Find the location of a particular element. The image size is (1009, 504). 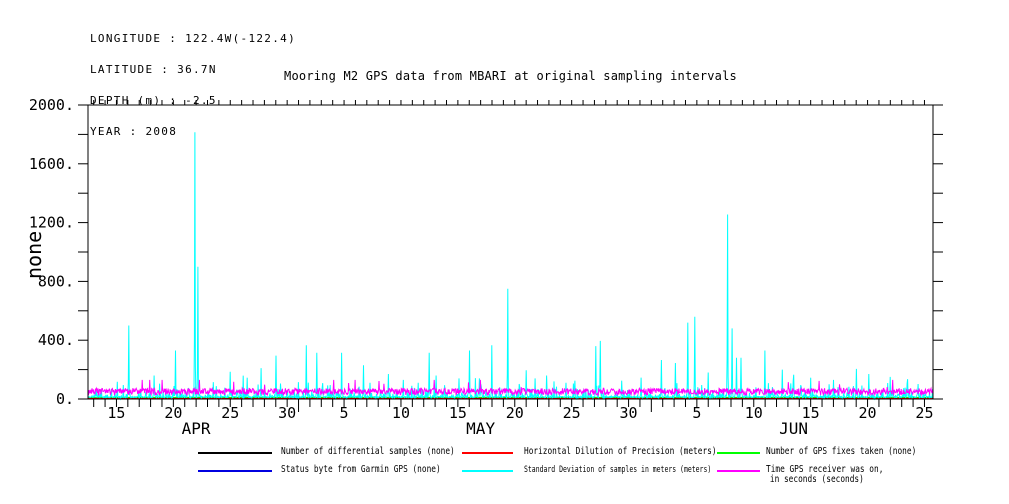

series-time-gps-receiver-was-on-in-seconds-seconds is located at coordinates (510, 388).